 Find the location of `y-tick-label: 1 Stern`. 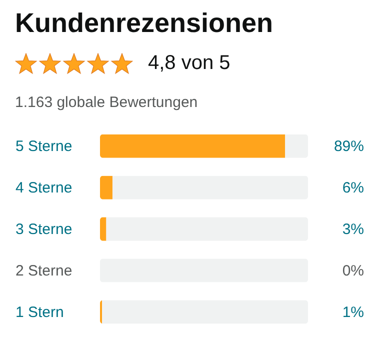

y-tick-label: 1 Stern is located at coordinates (40, 312).